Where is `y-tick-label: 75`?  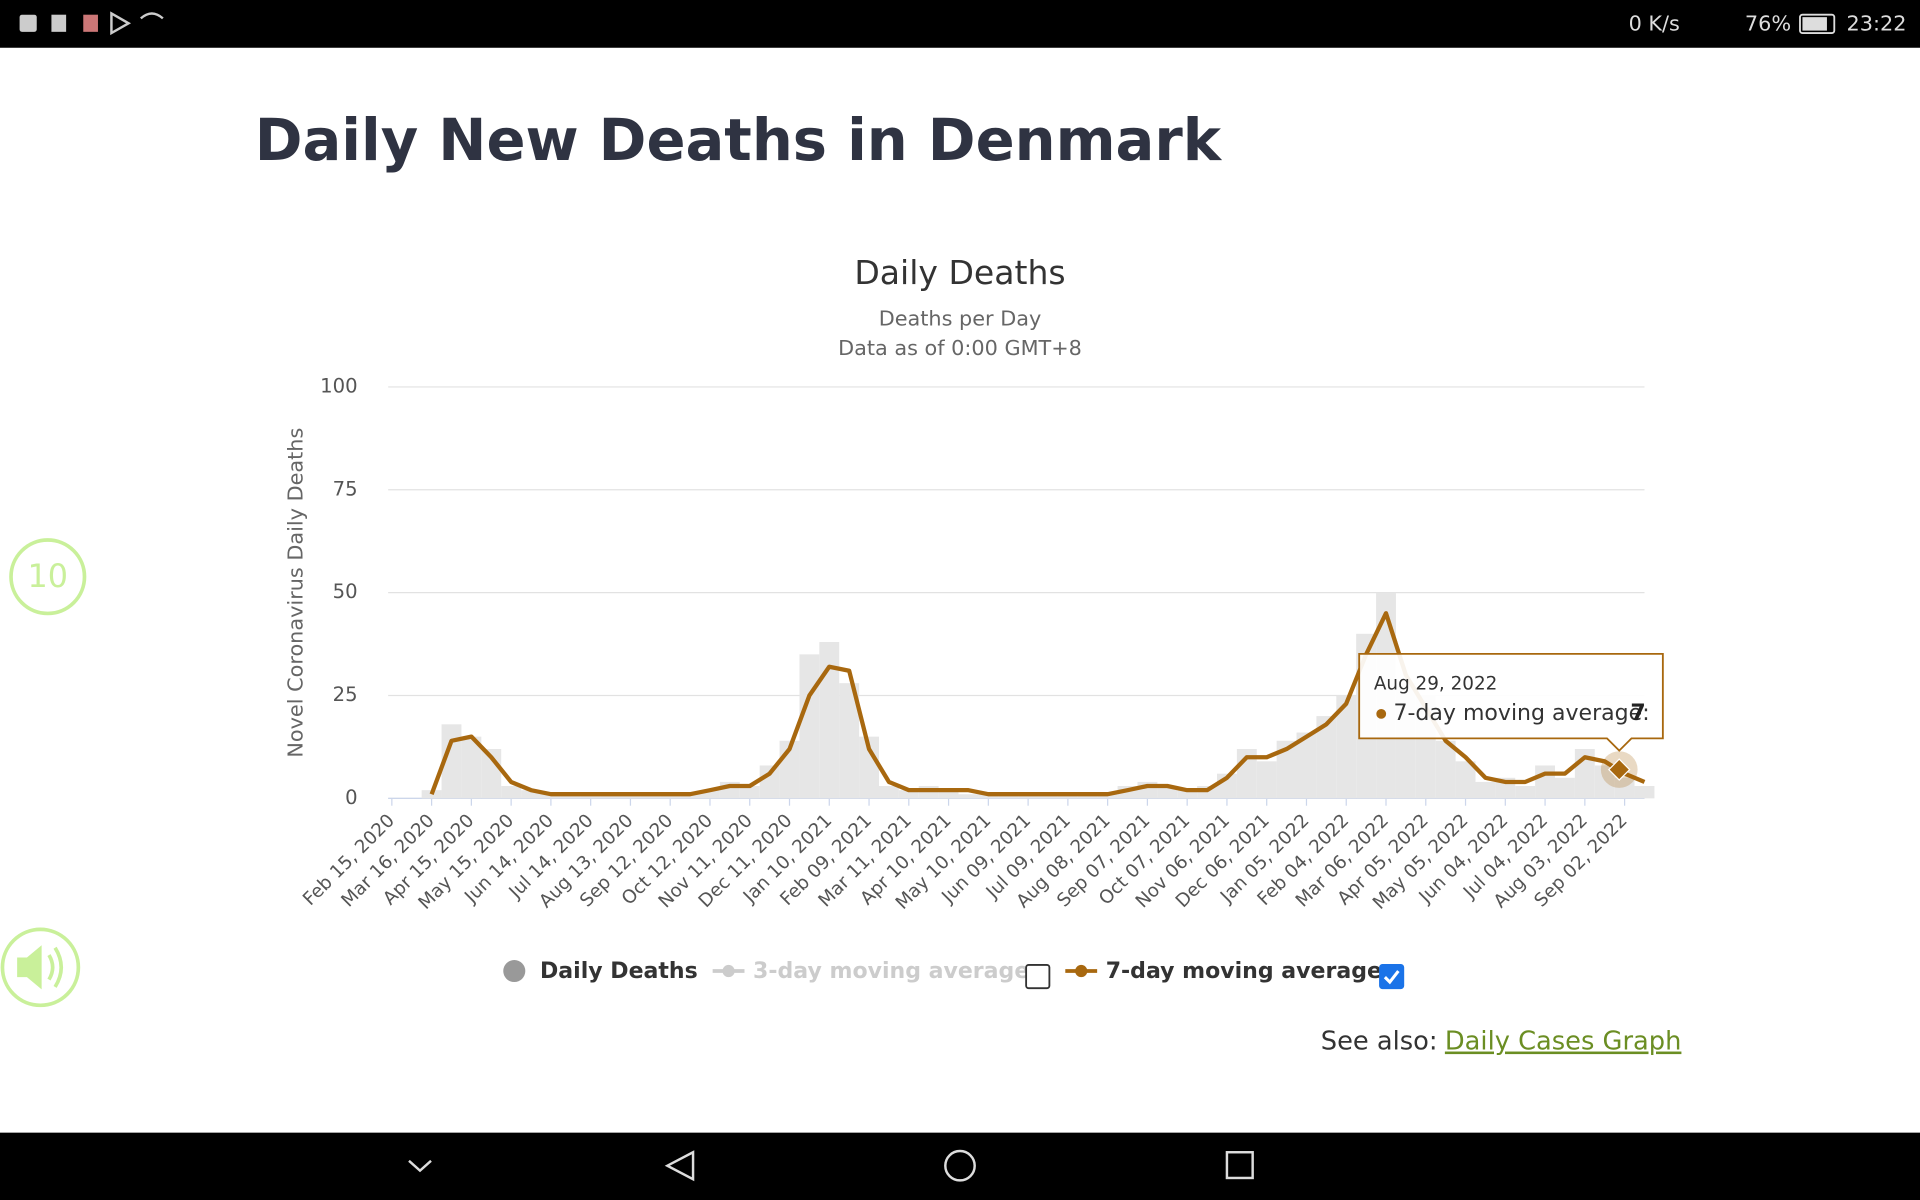
y-tick-label: 75 is located at coordinates (345, 488).